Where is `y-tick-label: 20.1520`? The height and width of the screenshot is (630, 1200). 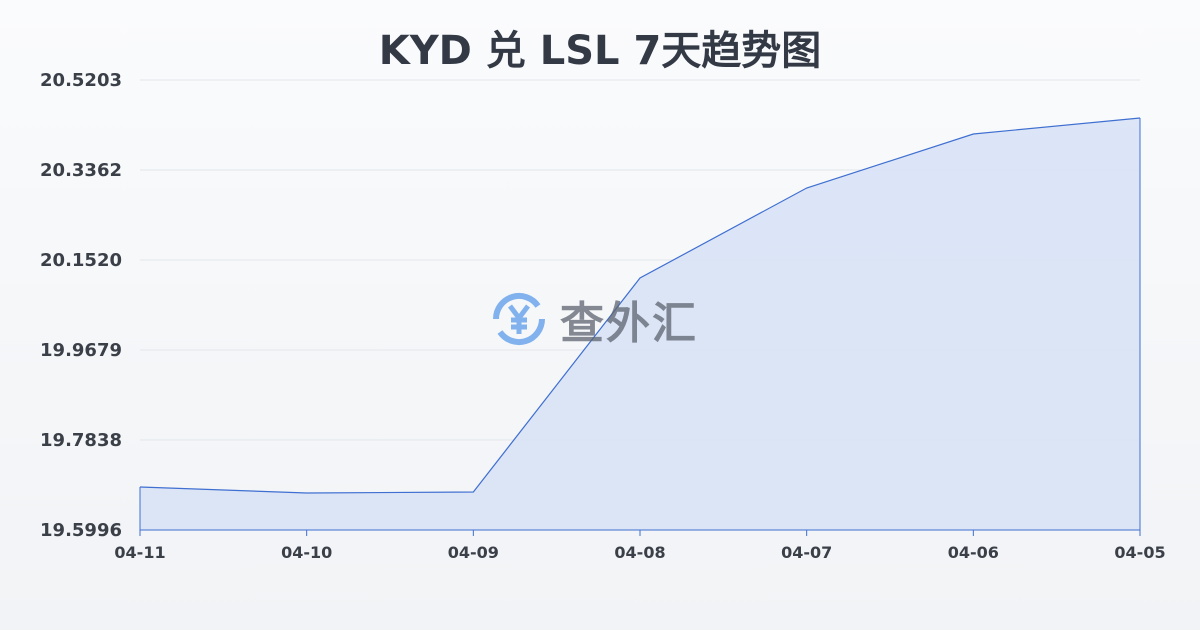 y-tick-label: 20.1520 is located at coordinates (81, 260).